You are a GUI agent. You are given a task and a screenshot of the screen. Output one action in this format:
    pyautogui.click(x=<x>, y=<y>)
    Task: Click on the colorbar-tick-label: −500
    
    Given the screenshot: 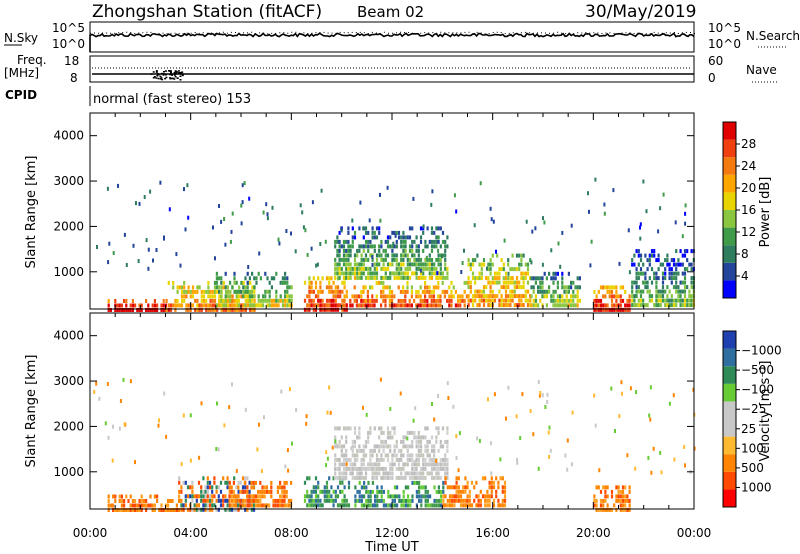 What is the action you would take?
    pyautogui.click(x=757, y=370)
    